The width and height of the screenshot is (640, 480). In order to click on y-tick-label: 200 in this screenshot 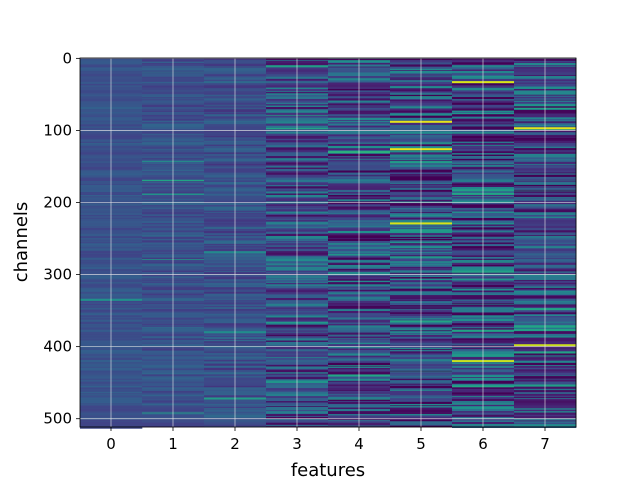, I will do `click(57, 203)`.